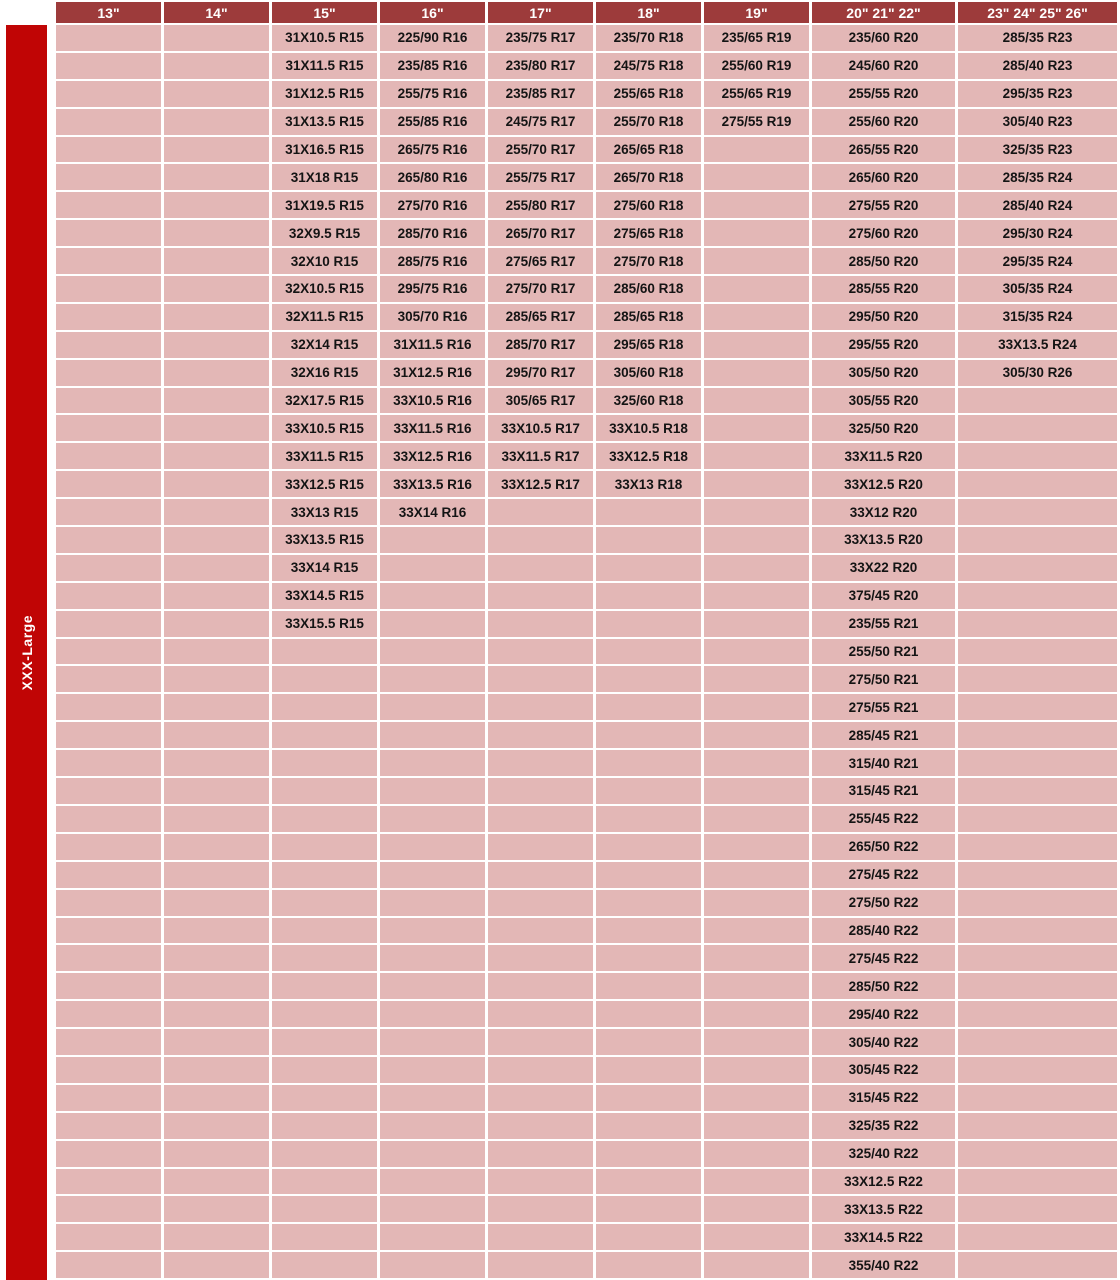  I want to click on tire-size-cell: 285/65 R17, so click(540, 316).